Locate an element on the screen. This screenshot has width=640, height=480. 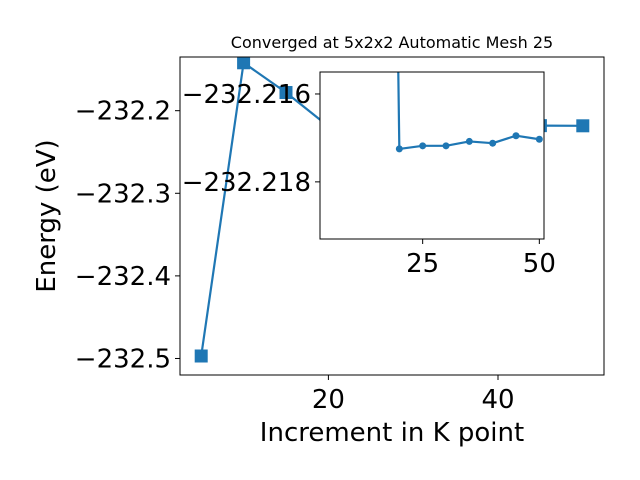
inset-series-markers is located at coordinates (469, 142).